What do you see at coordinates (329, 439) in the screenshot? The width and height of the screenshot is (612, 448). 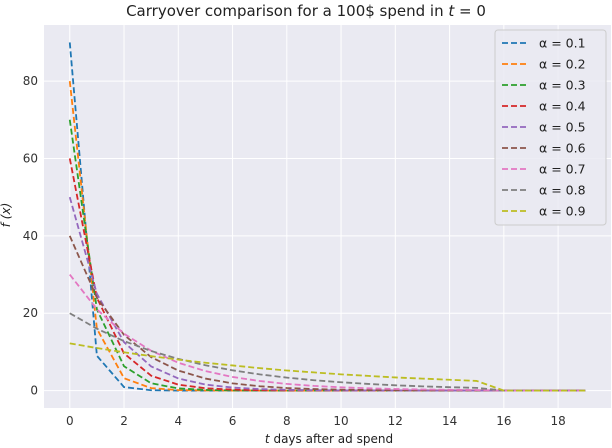 I see `x-axis-label: t days after ad spend` at bounding box center [329, 439].